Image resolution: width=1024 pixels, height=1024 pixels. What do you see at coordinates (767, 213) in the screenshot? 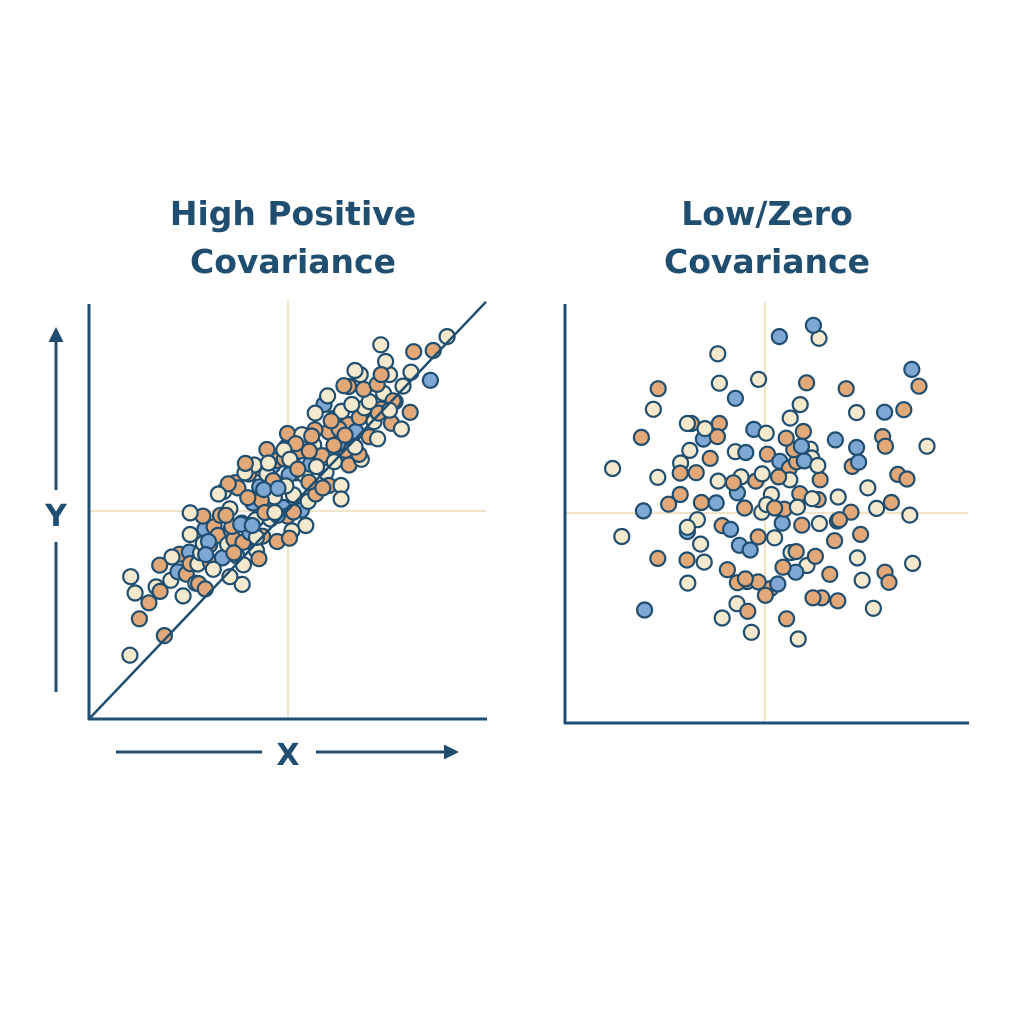
I see `chart-title-line-1: Low/Zero` at bounding box center [767, 213].